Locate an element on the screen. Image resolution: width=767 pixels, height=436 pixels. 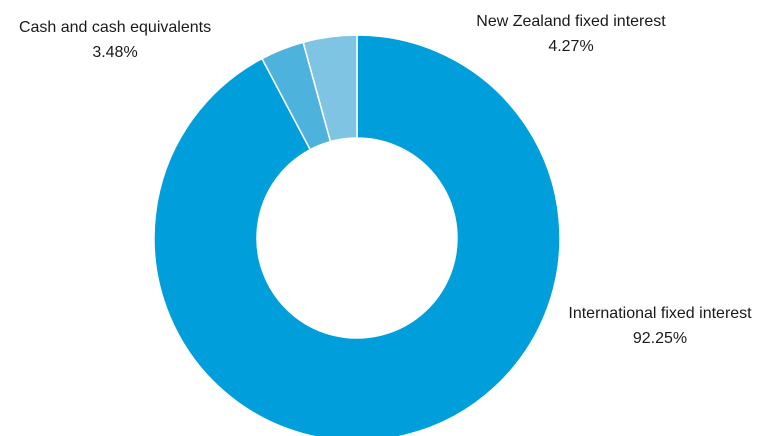
slice-new-zealand-fixed-interest is located at coordinates (330, 88).